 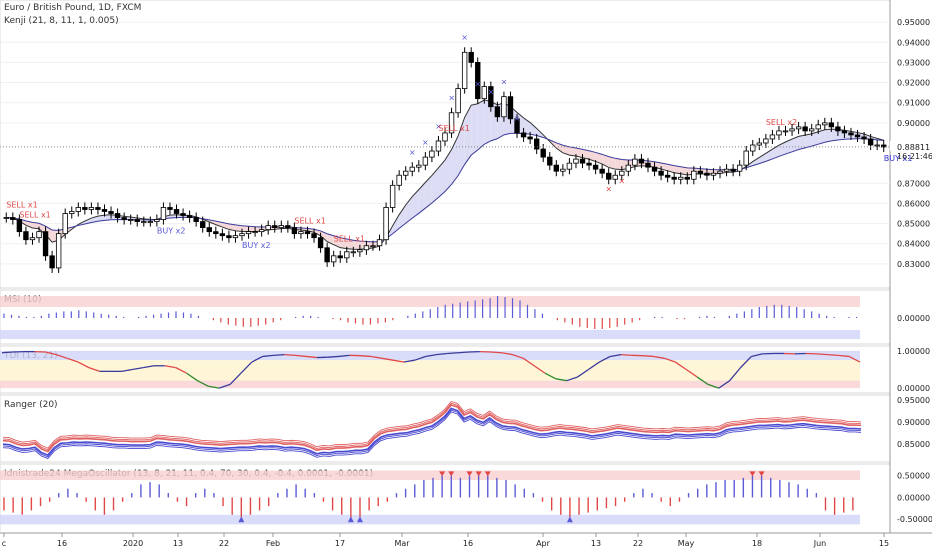 What do you see at coordinates (241, 519) in the screenshot?
I see `mo-bottom-triangle` at bounding box center [241, 519].